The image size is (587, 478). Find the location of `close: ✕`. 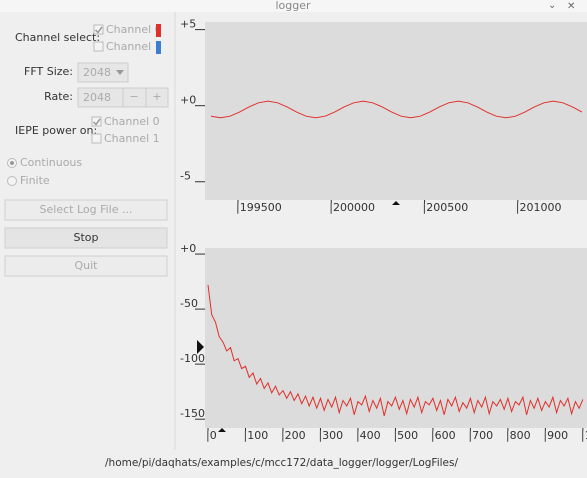

close: ✕ is located at coordinates (571, 6).